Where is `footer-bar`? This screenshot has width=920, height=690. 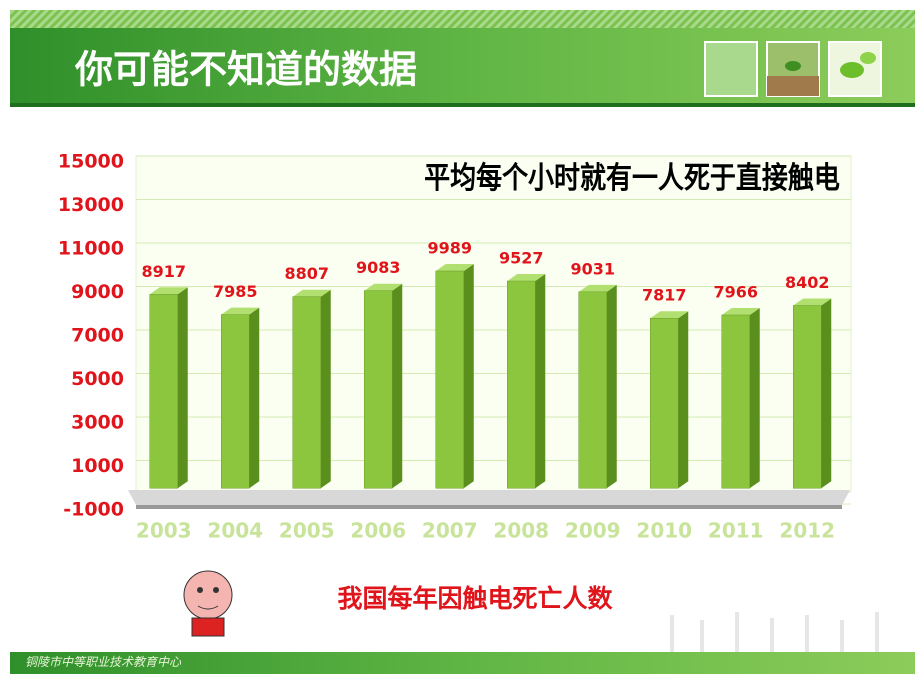 footer-bar is located at coordinates (462, 663).